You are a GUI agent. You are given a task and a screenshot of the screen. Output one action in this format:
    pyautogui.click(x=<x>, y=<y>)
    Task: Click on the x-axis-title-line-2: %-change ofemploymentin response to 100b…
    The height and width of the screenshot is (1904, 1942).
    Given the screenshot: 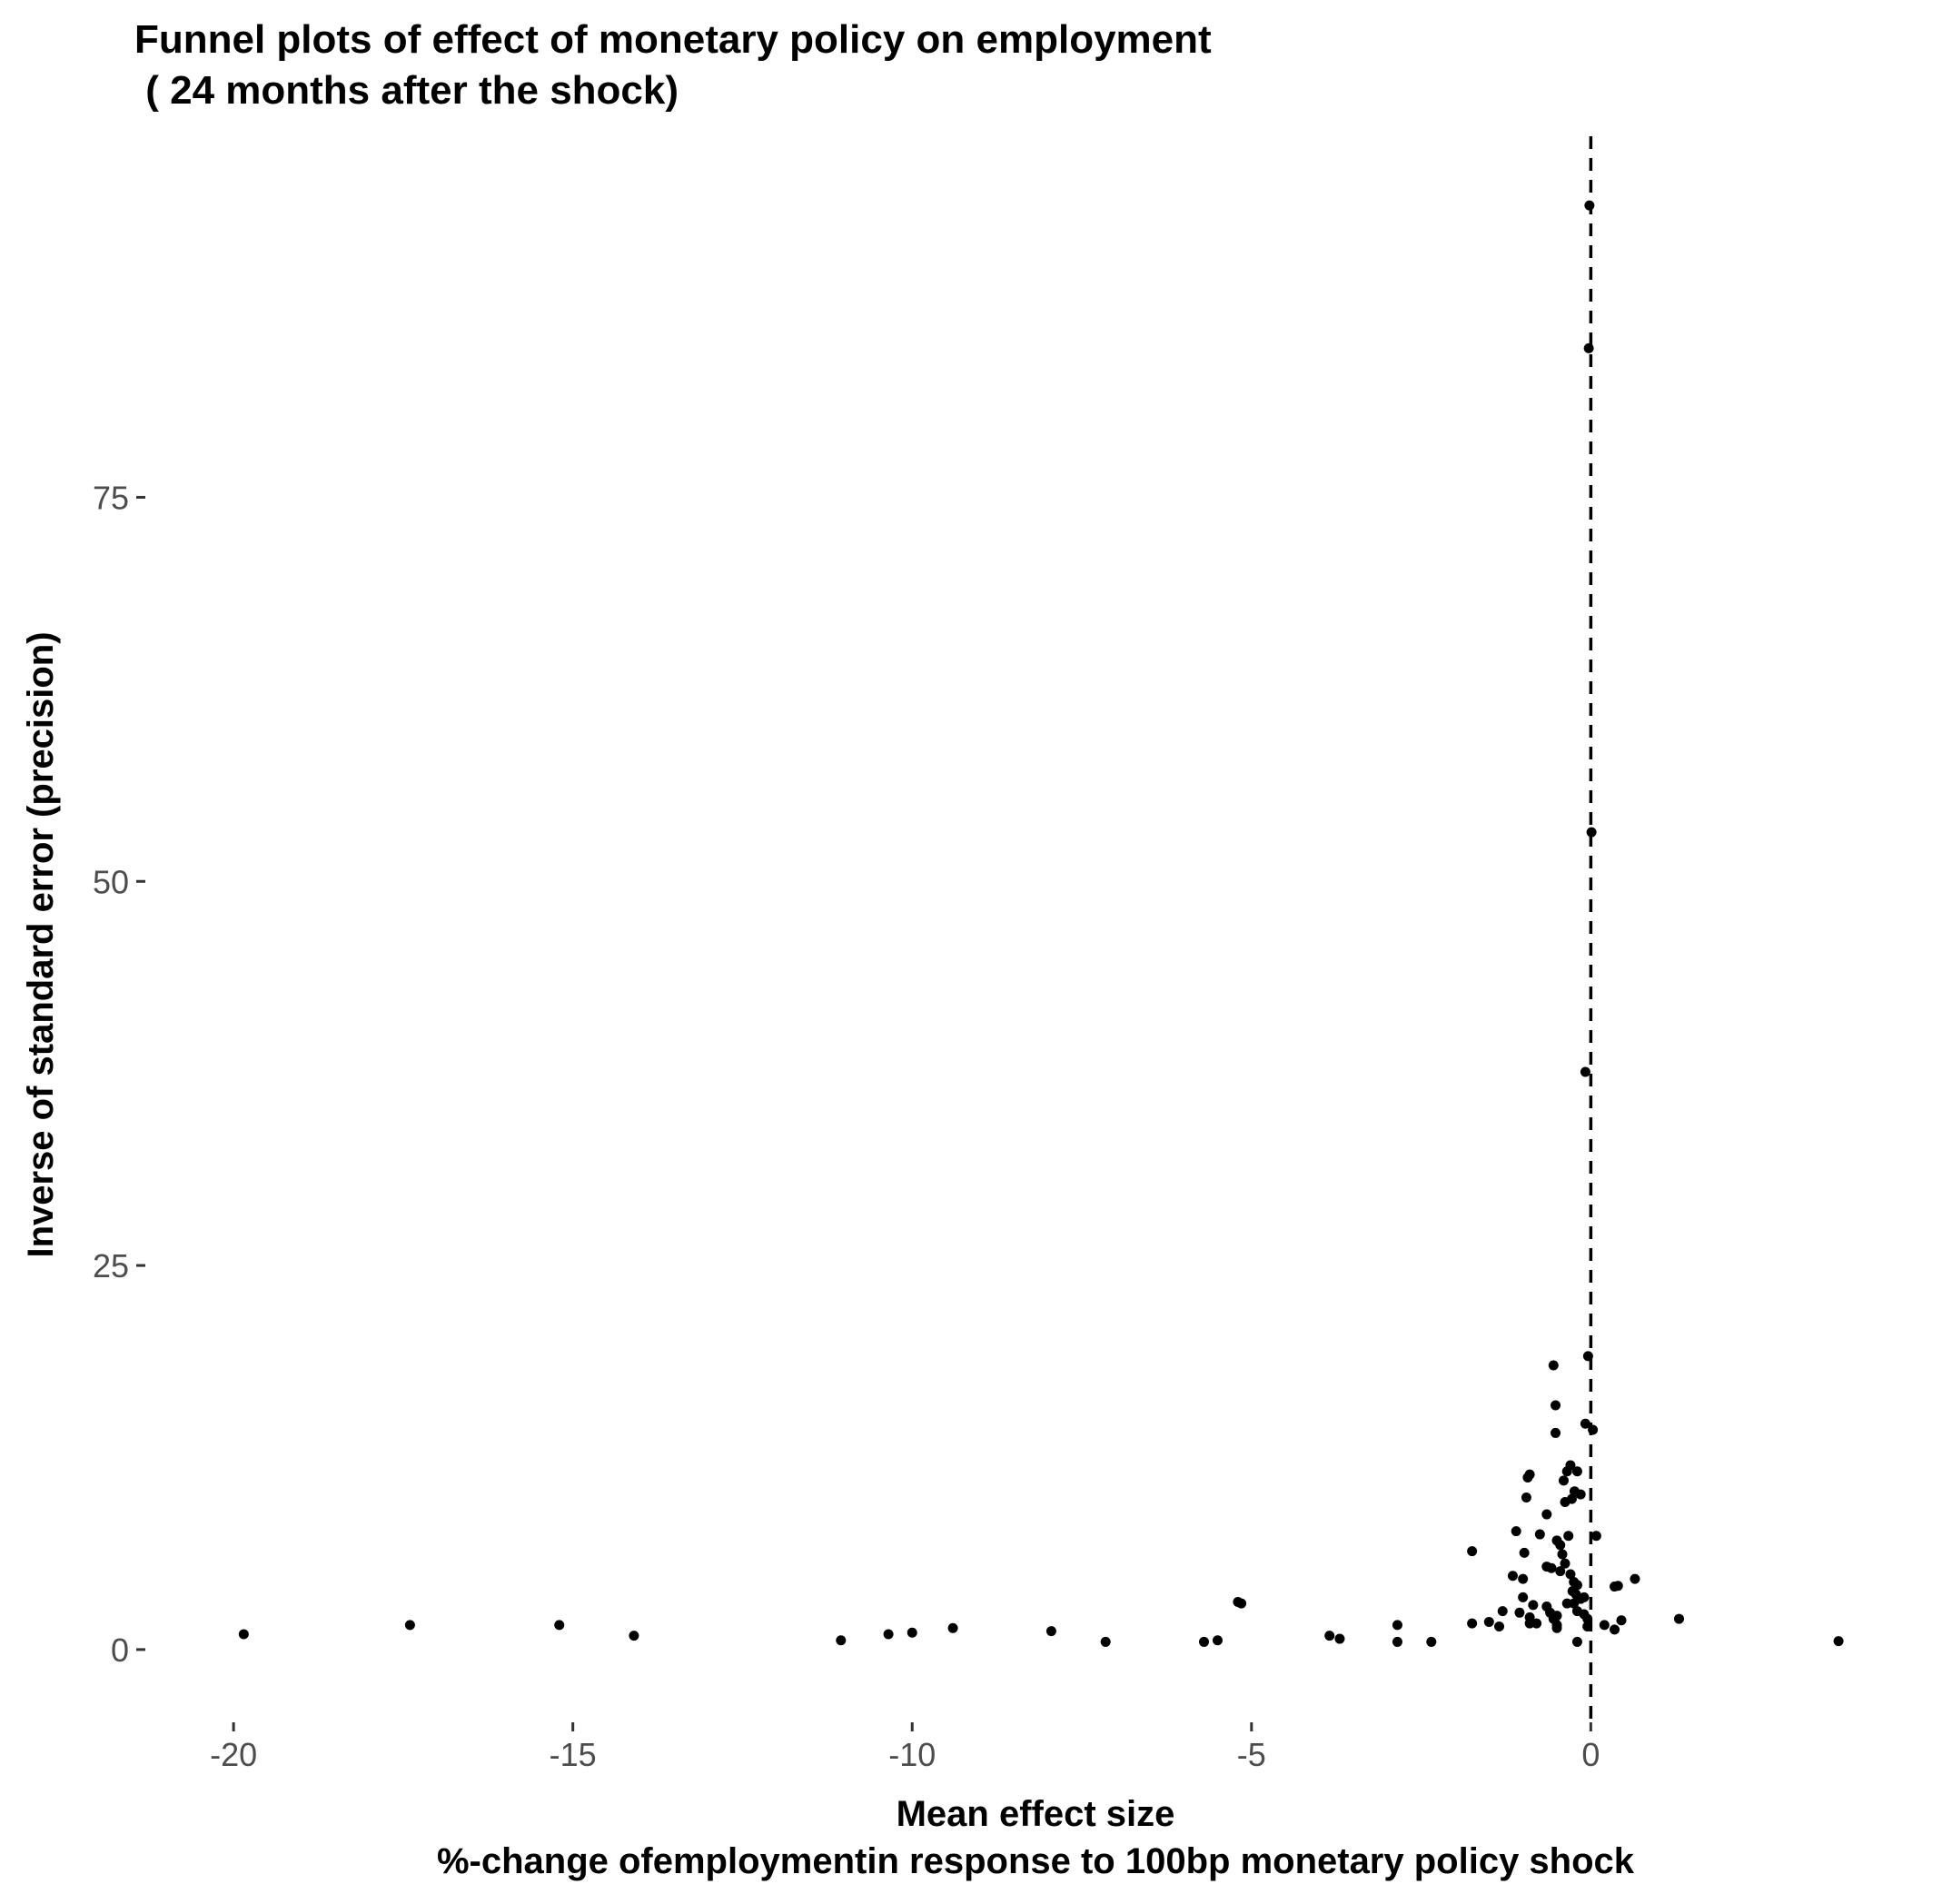 What is the action you would take?
    pyautogui.click(x=1036, y=1861)
    